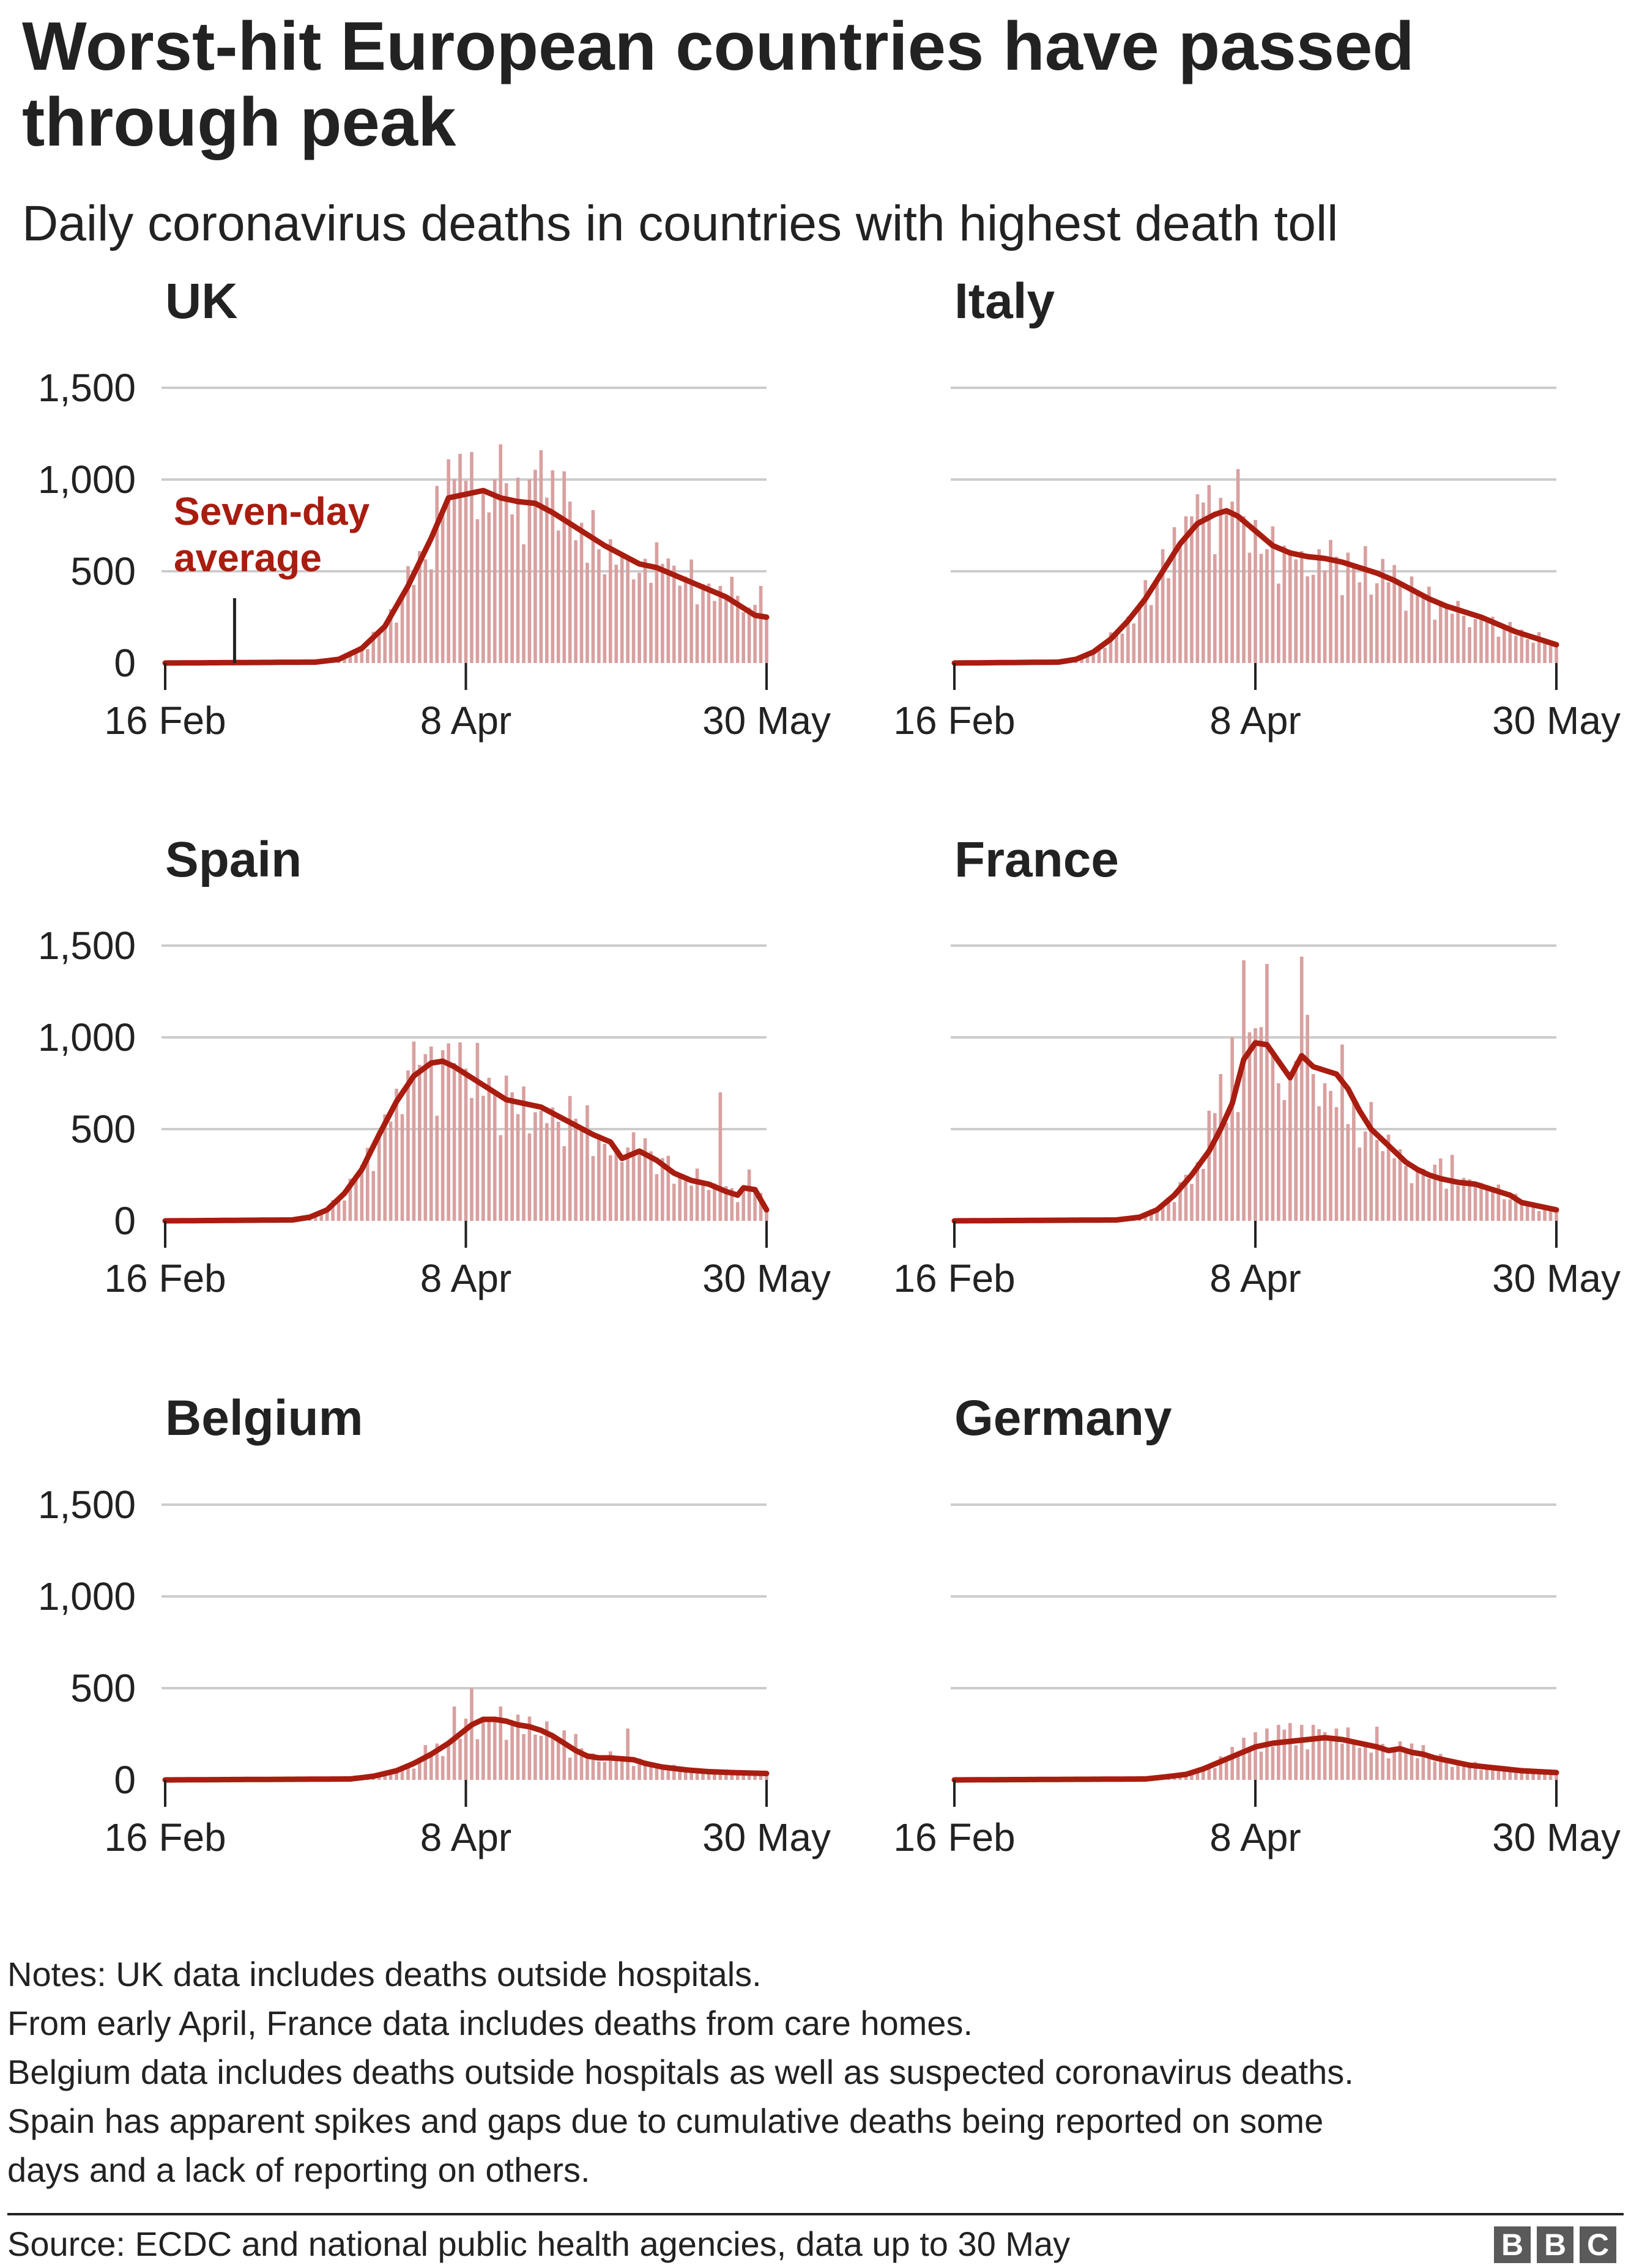  What do you see at coordinates (1036, 860) in the screenshot?
I see `panel-title: France` at bounding box center [1036, 860].